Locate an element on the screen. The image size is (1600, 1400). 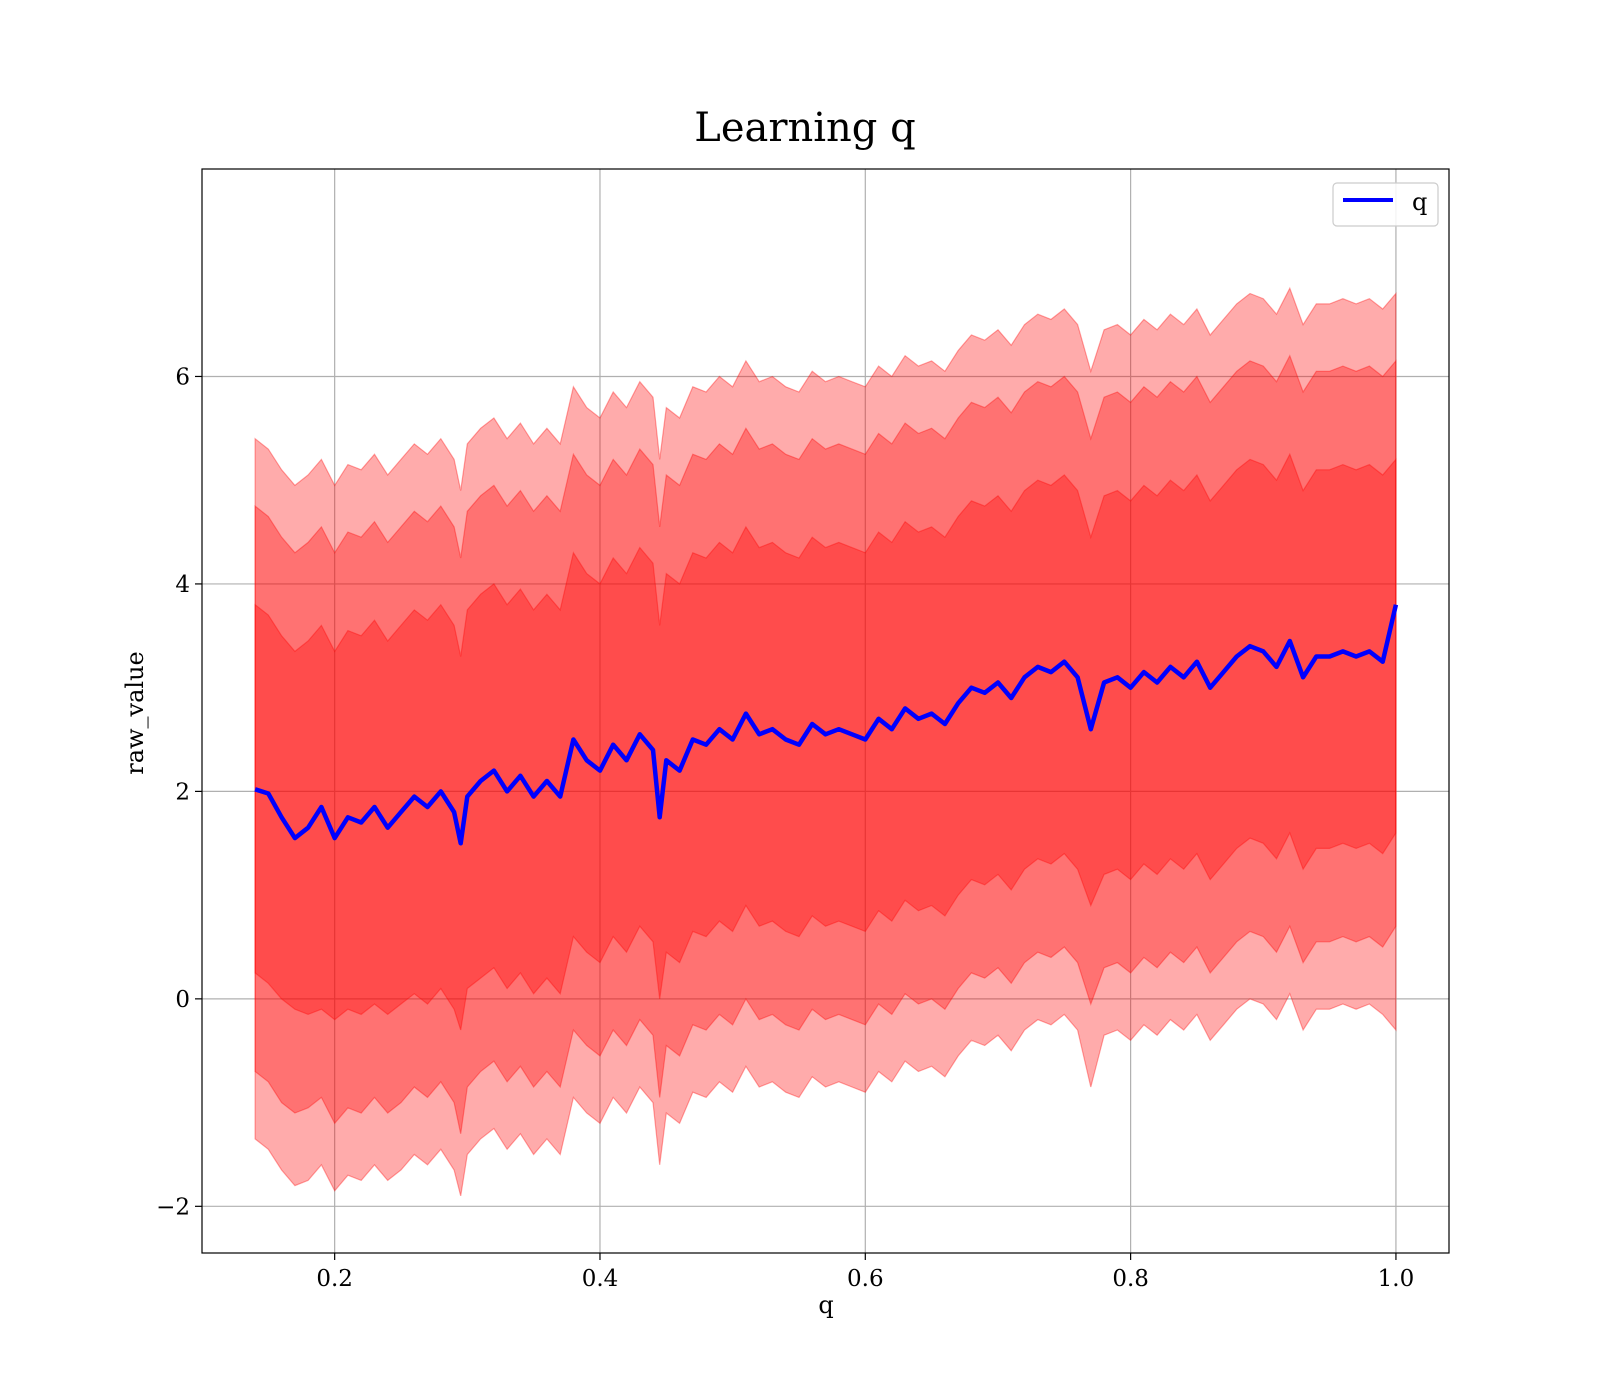
legend: q is located at coordinates (1385, 204).